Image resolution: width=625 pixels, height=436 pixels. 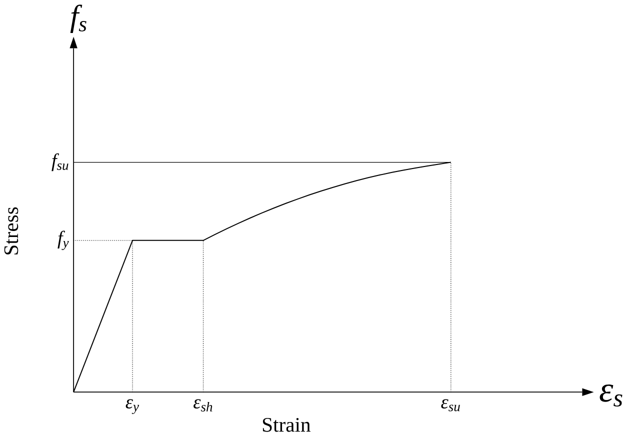 What do you see at coordinates (11, 230) in the screenshot?
I see `y-axis-title: Stress` at bounding box center [11, 230].